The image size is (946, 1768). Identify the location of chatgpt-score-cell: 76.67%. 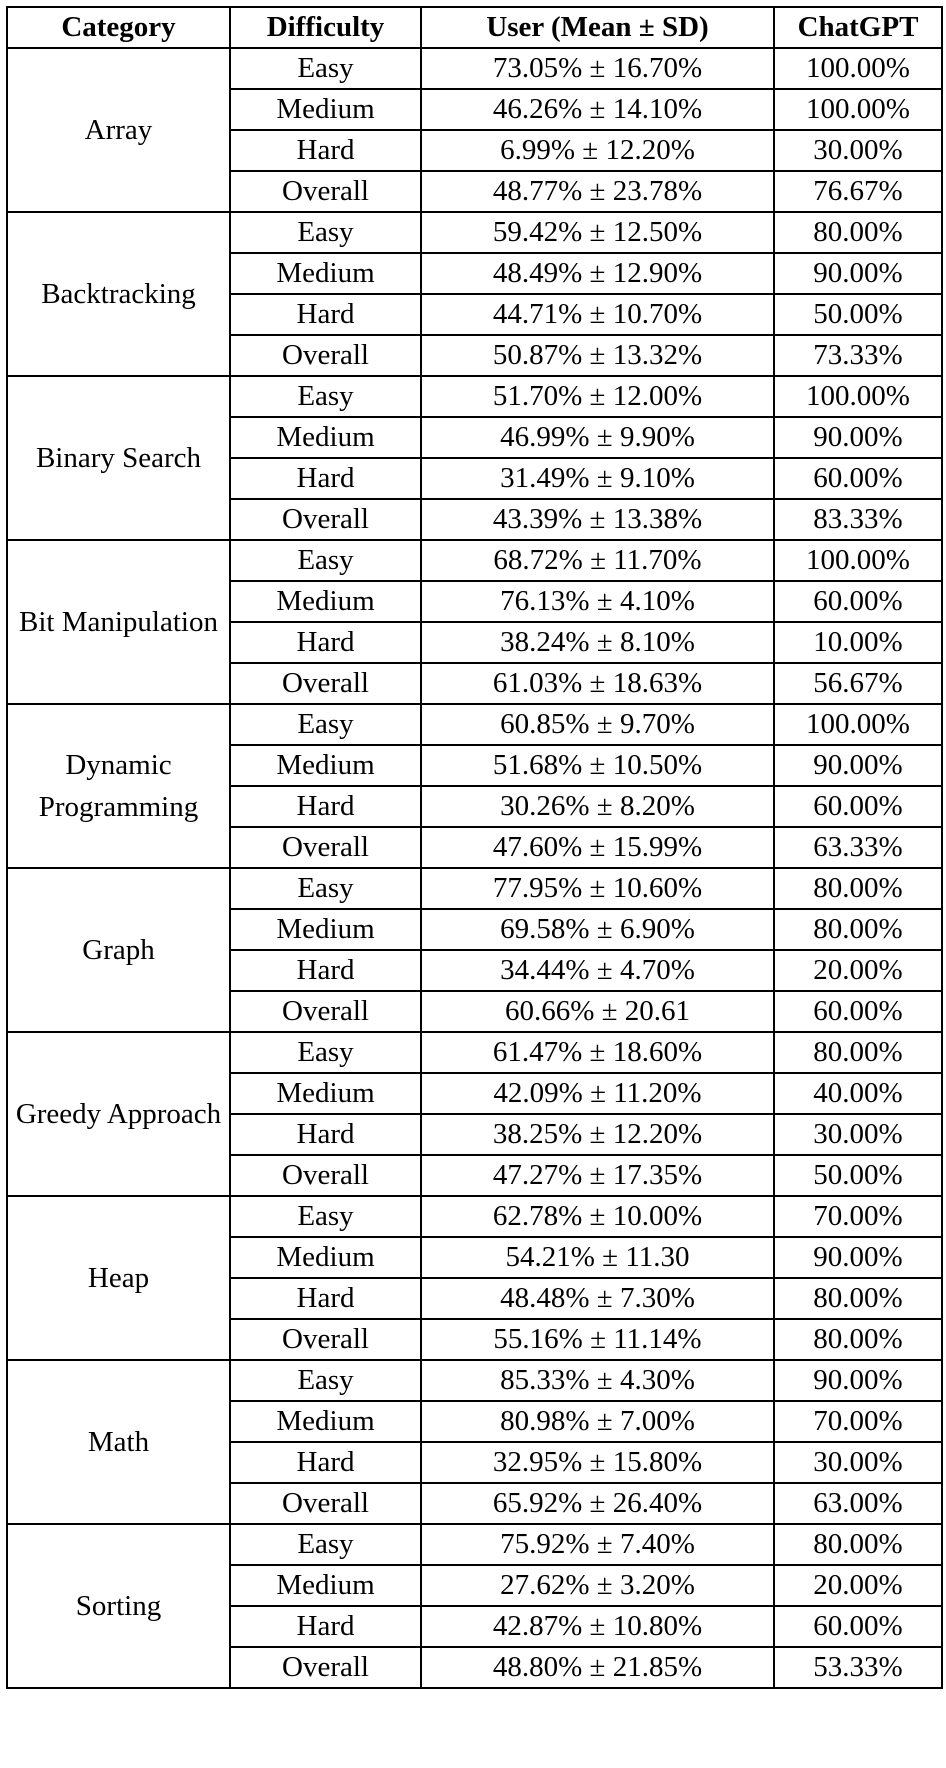
(858, 191).